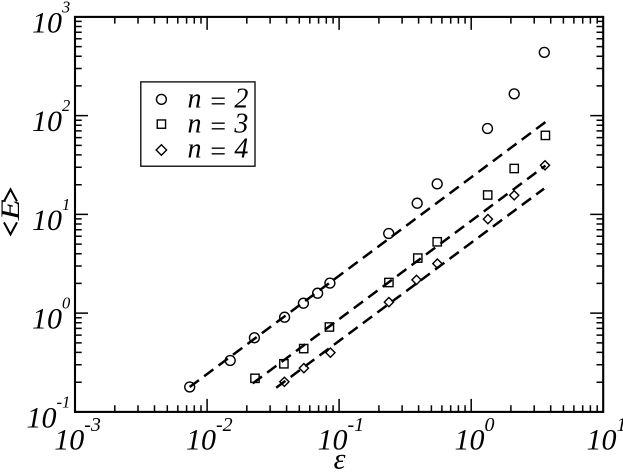 The height and width of the screenshot is (472, 623). What do you see at coordinates (218, 100) in the screenshot?
I see `svg-text: n = 2` at bounding box center [218, 100].